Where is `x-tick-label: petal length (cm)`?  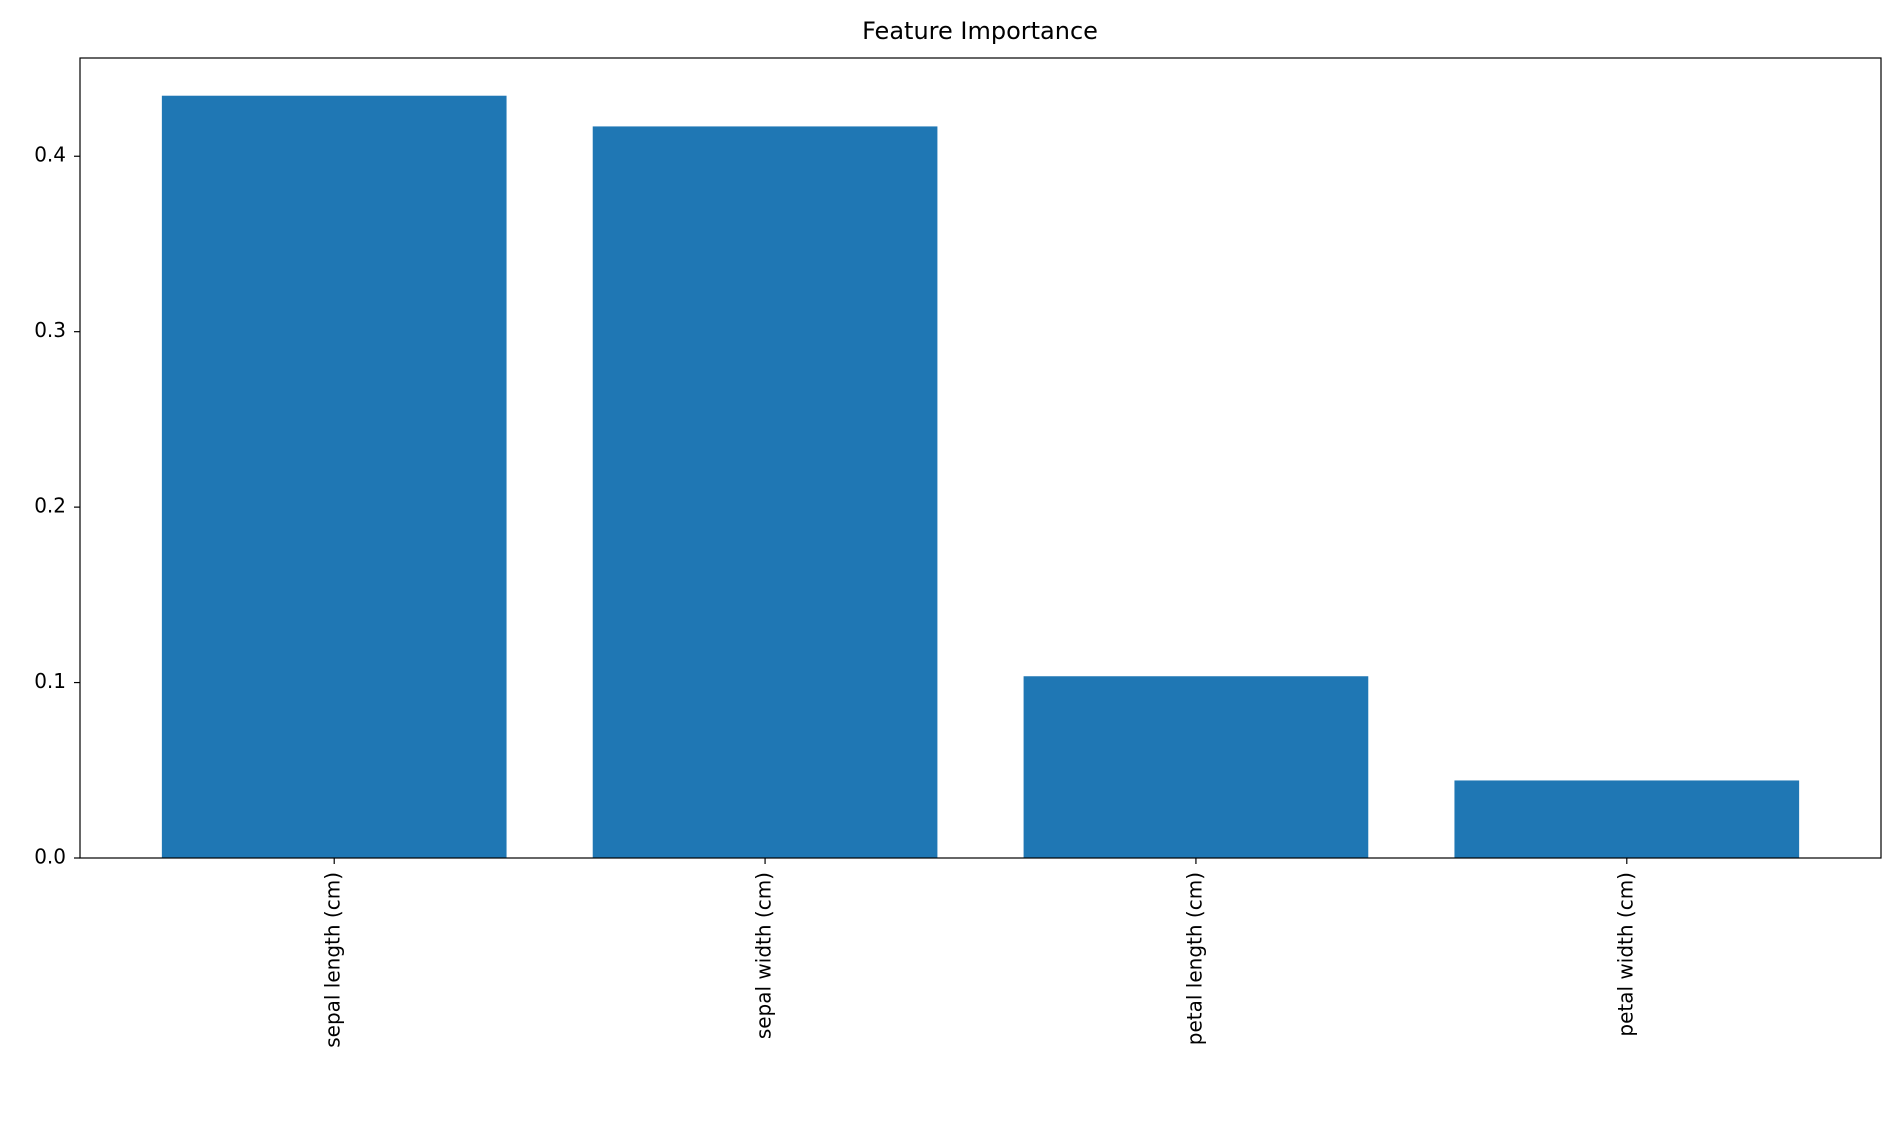
x-tick-label: petal length (cm) is located at coordinates (1194, 958).